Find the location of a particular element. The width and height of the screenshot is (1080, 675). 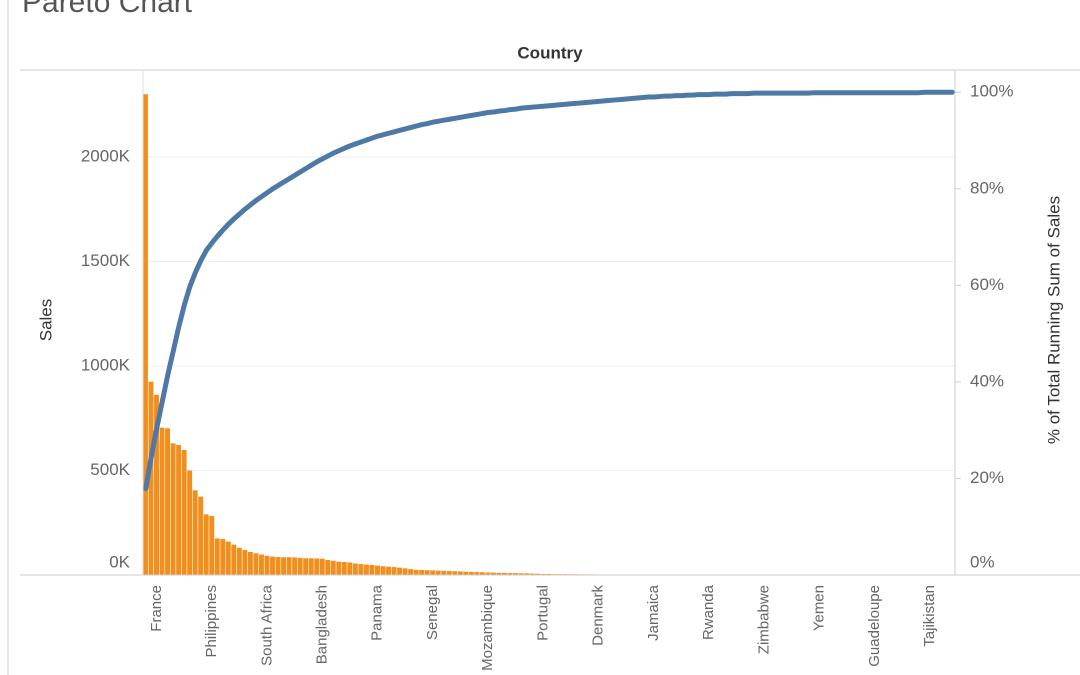

chart-title: Pareto Chart is located at coordinates (107, 9).